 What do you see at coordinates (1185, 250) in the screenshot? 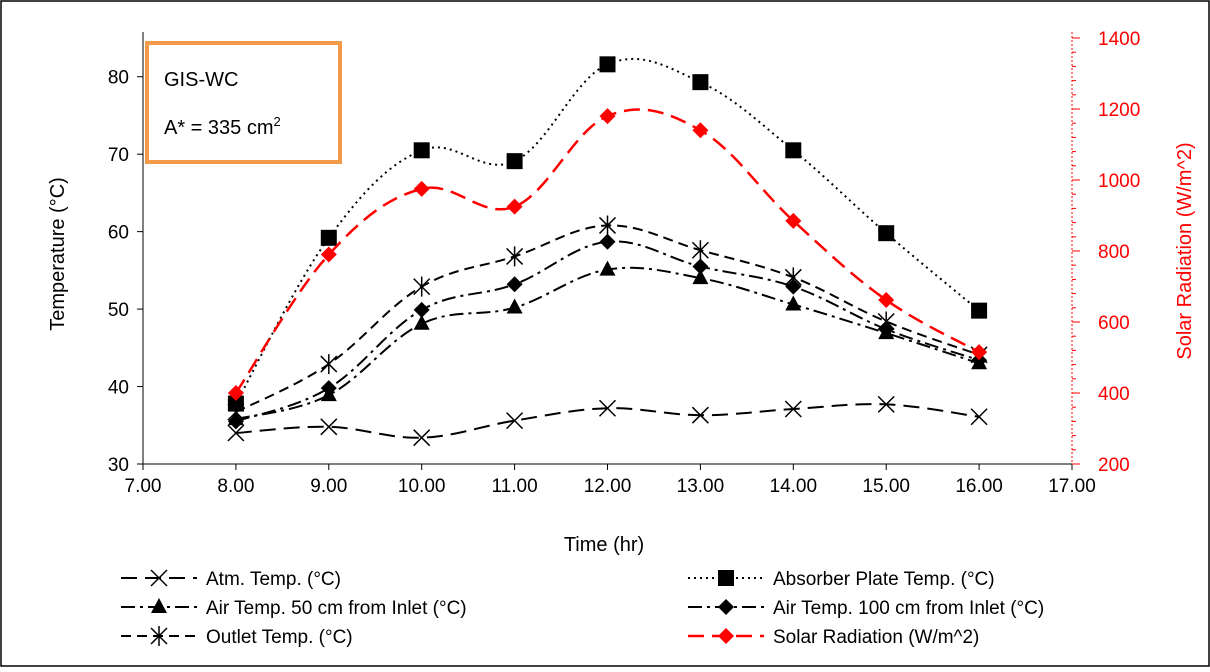
I see `y2-axis-title: Solar Radiation (W/m^2)` at bounding box center [1185, 250].